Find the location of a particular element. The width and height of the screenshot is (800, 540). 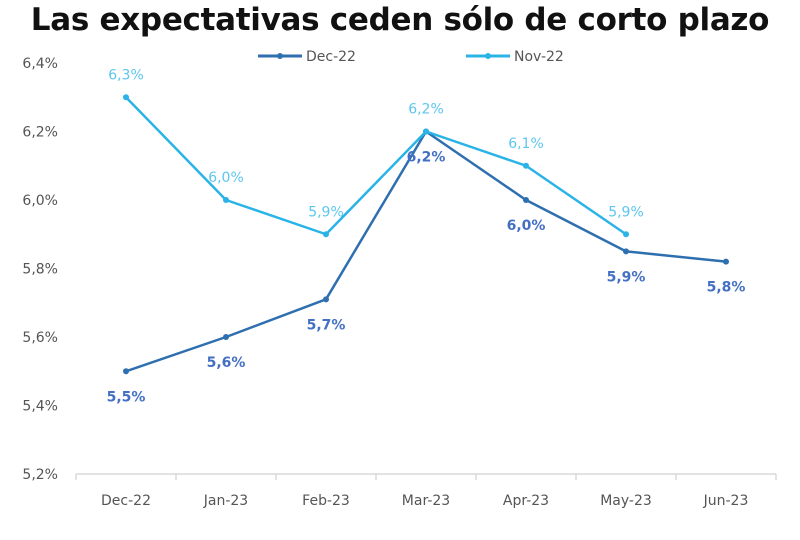

y-tick-label: 5,2% is located at coordinates (40, 475).